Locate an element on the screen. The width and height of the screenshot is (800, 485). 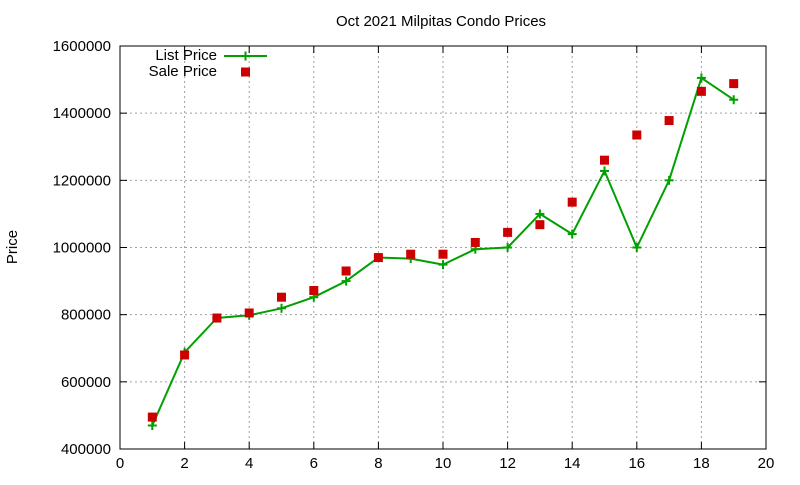
y-tick-label: 1600000 is located at coordinates (82, 46).